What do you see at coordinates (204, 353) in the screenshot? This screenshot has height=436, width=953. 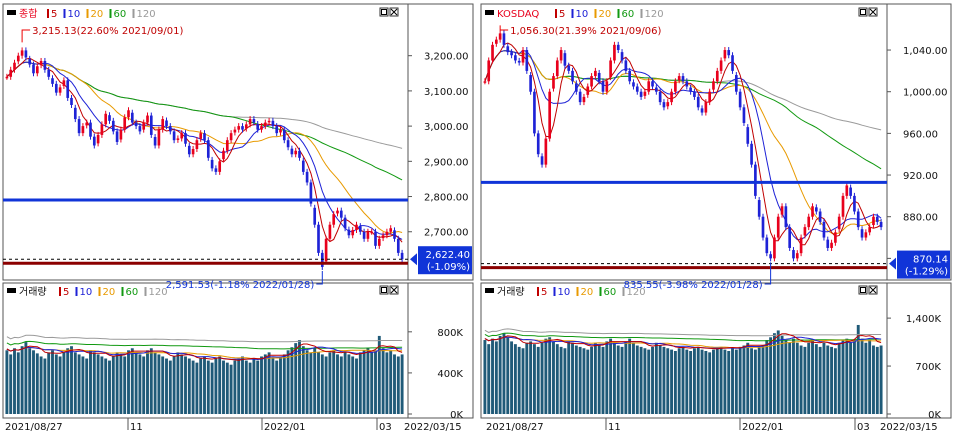 I see `volume-ma10-line` at bounding box center [204, 353].